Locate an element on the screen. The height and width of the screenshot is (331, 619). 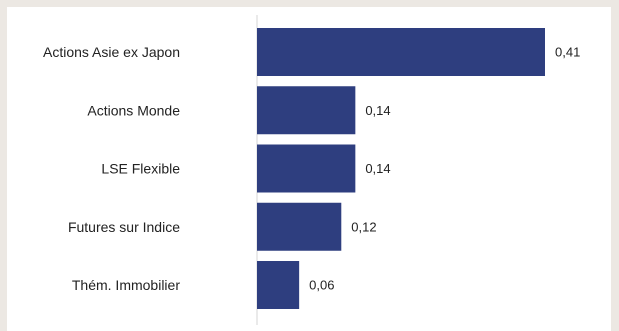
category-label: Futures sur Indice is located at coordinates (124, 227).